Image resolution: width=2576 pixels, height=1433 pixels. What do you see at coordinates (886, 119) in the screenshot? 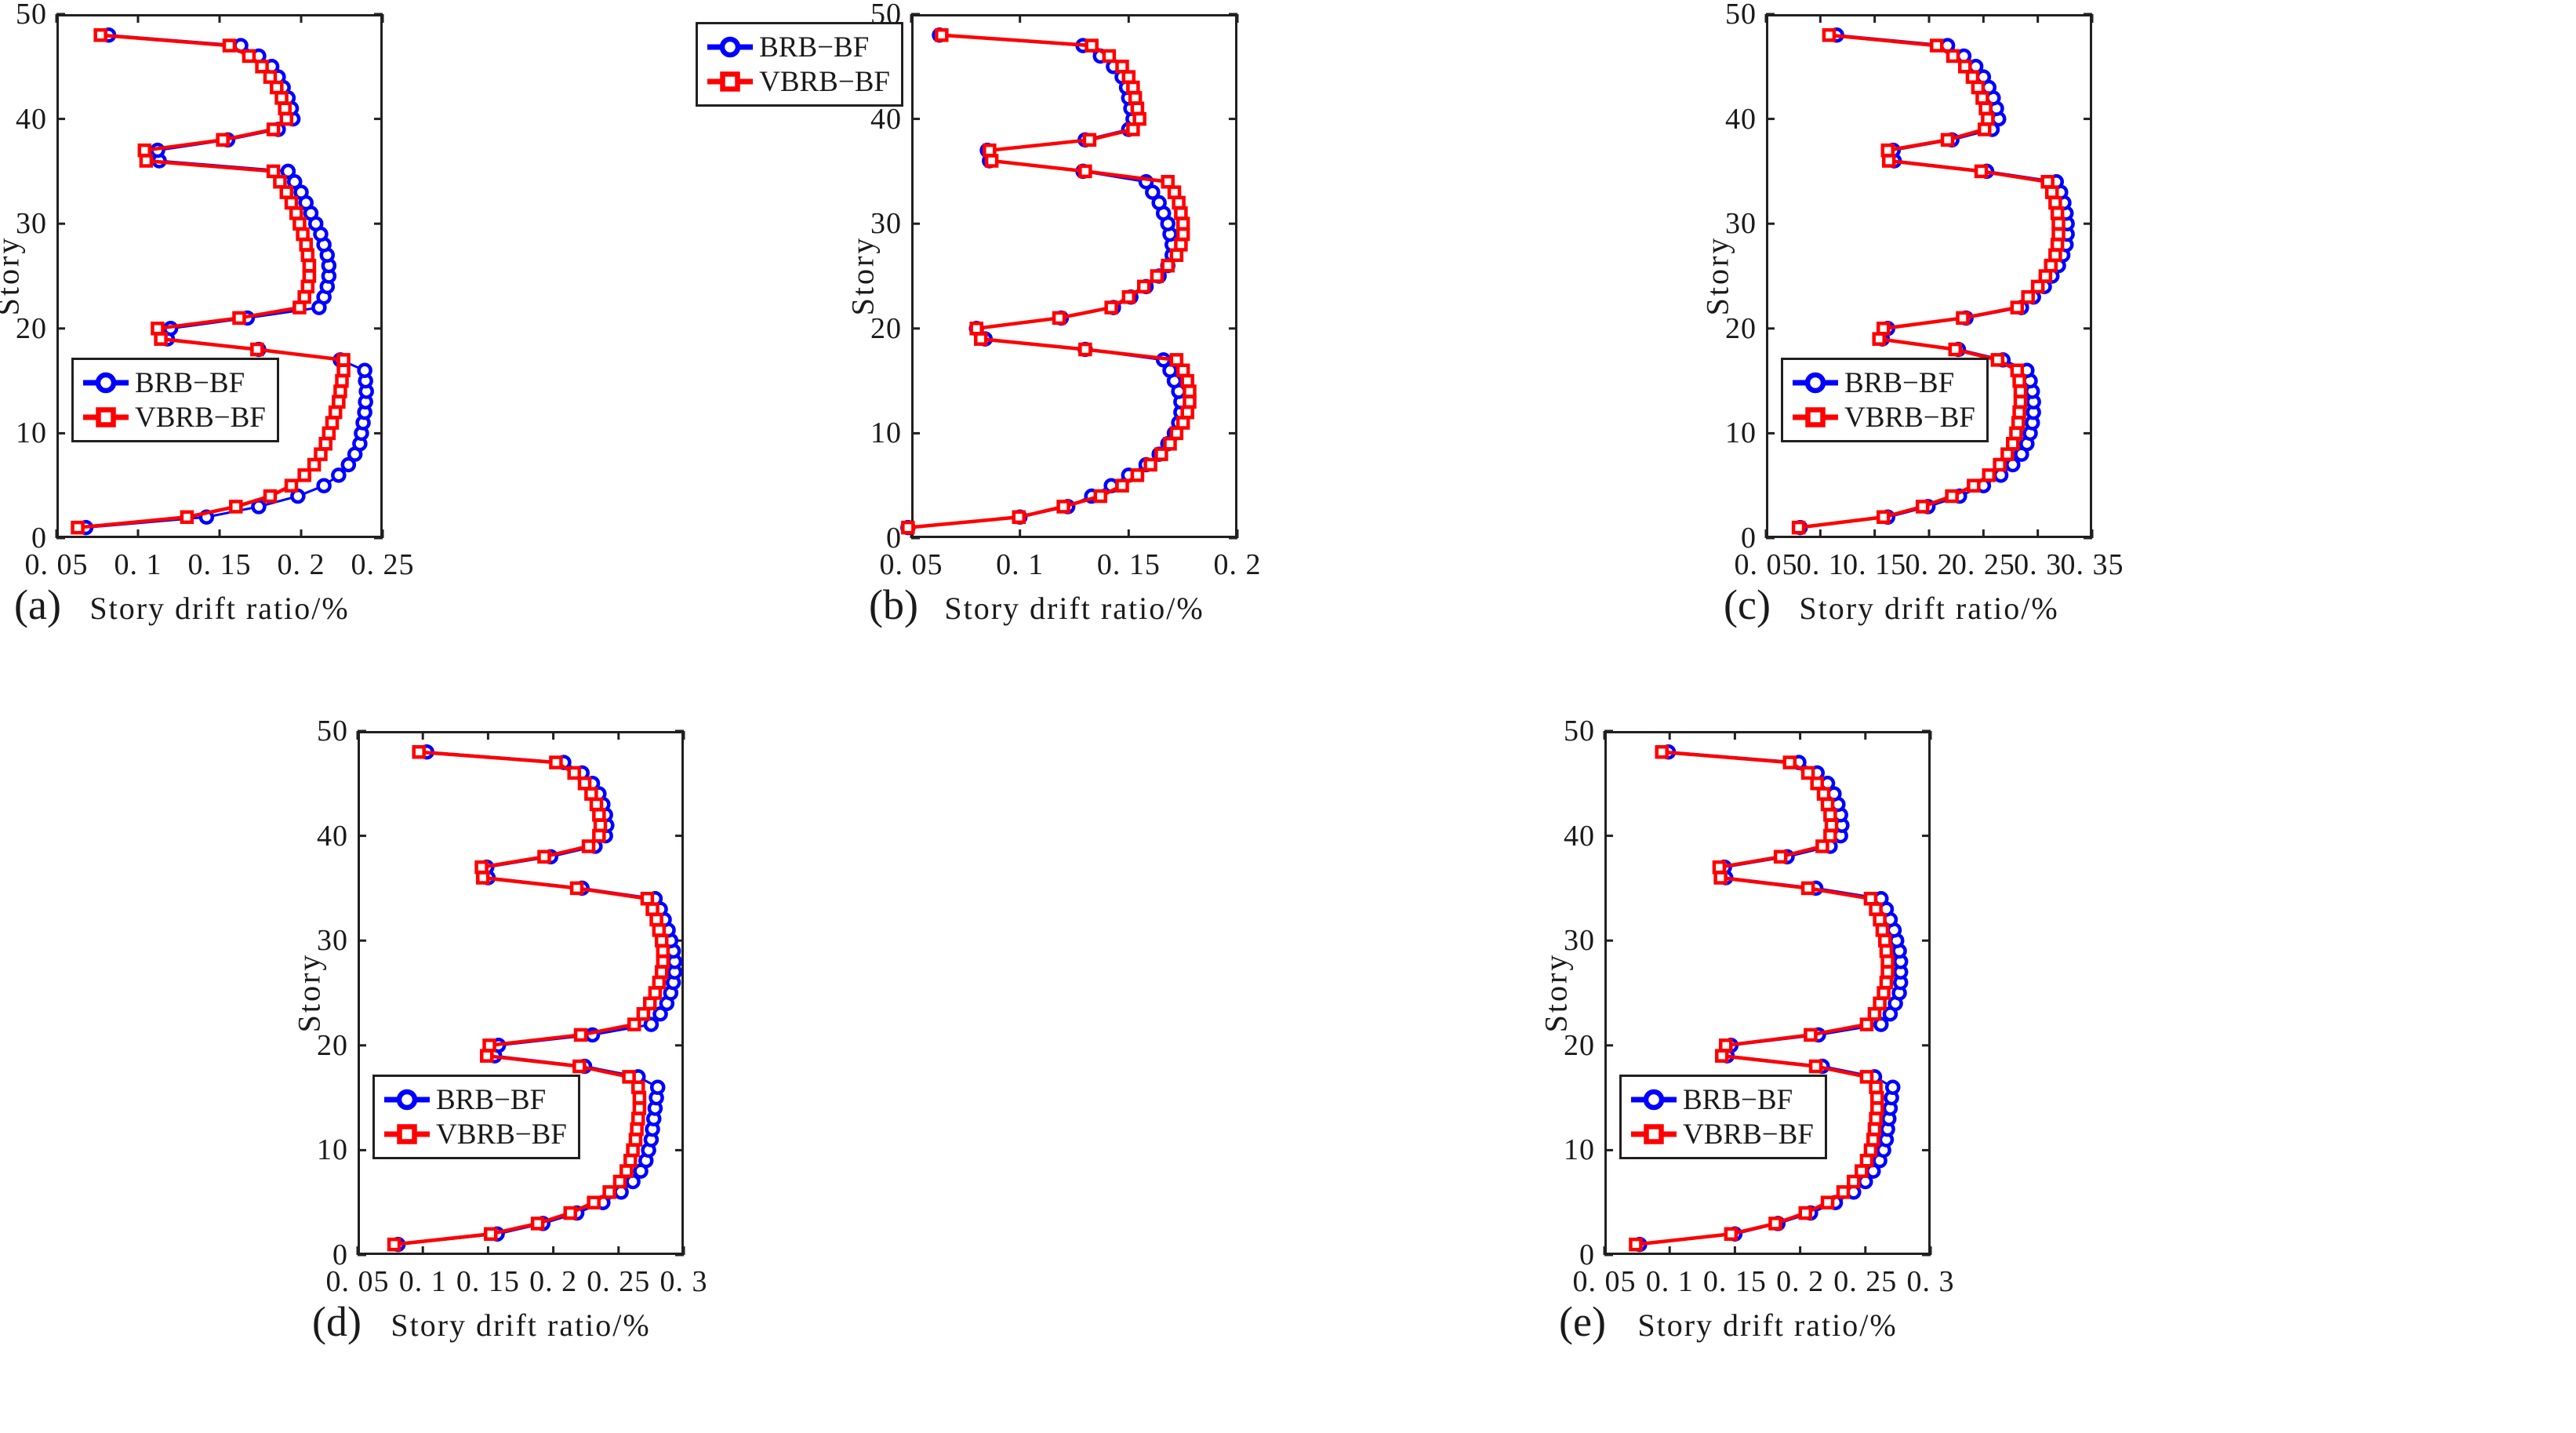
I see `y-tick-label-b-4: 40` at bounding box center [886, 119].